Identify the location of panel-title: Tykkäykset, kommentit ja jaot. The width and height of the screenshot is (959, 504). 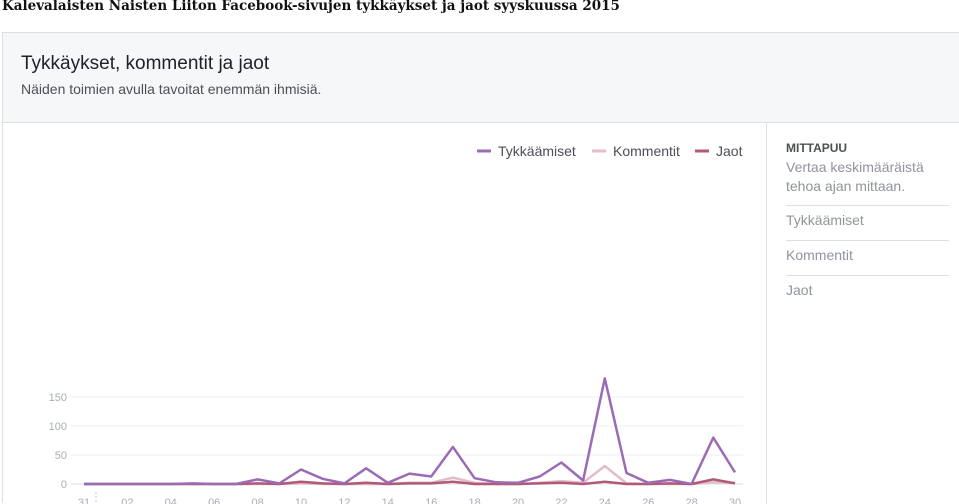
(145, 63).